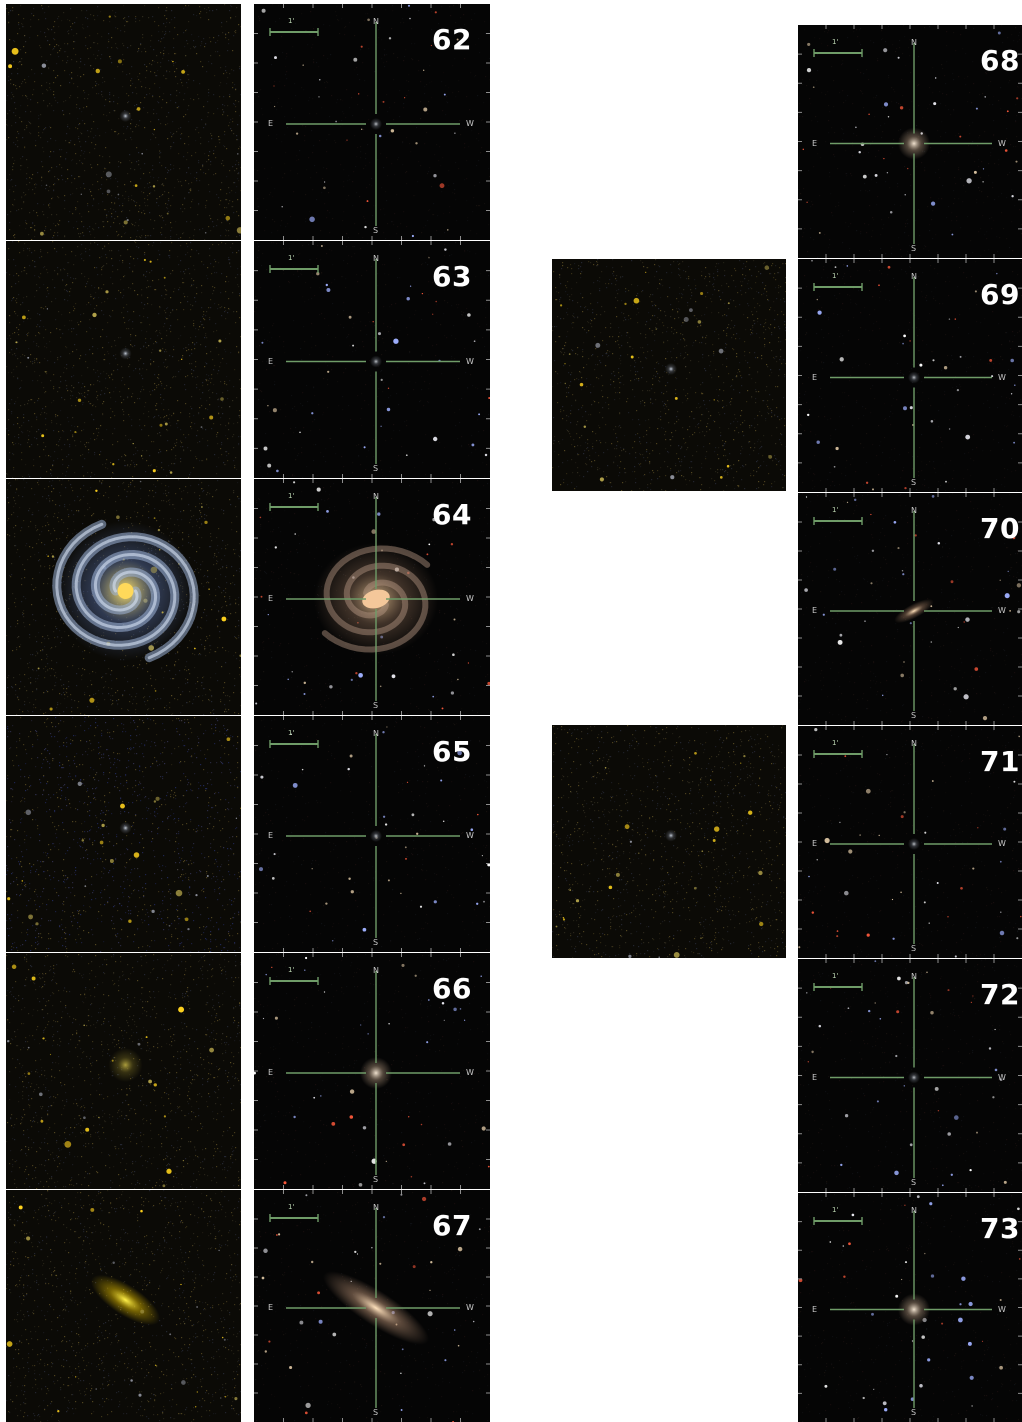 Image resolution: width=1022 pixels, height=1422 pixels. Describe the element at coordinates (1000, 1228) in the screenshot. I see `panel-number: 73` at that location.